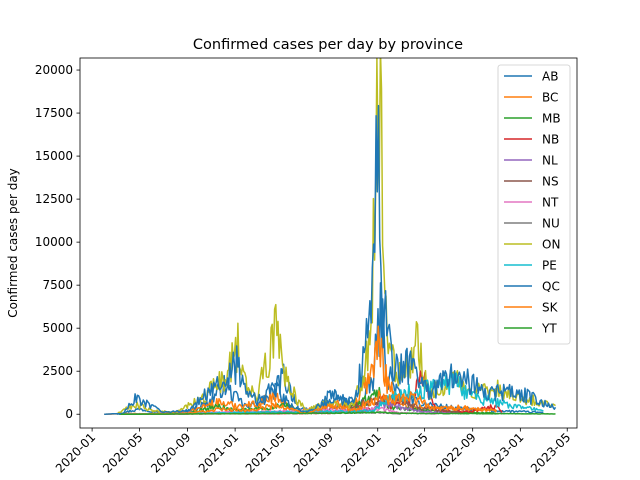 This screenshot has height=480, width=640. I want to click on x-tick-label: 2020-05, so click(122, 452).